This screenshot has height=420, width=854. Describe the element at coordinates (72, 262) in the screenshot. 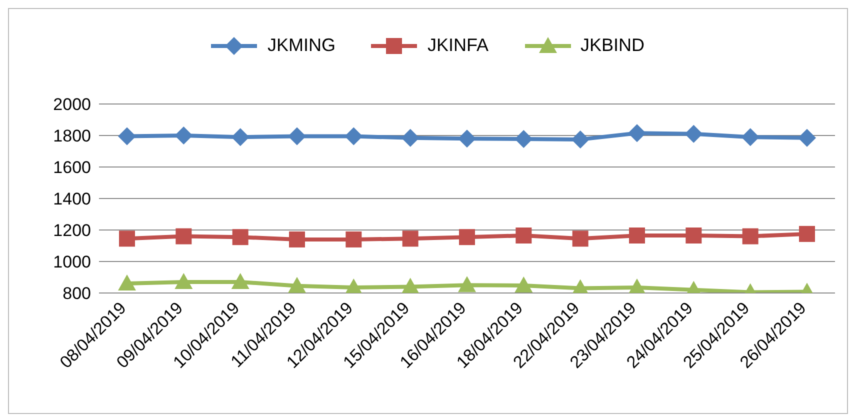

I see `y-tick-label: 1000` at that location.